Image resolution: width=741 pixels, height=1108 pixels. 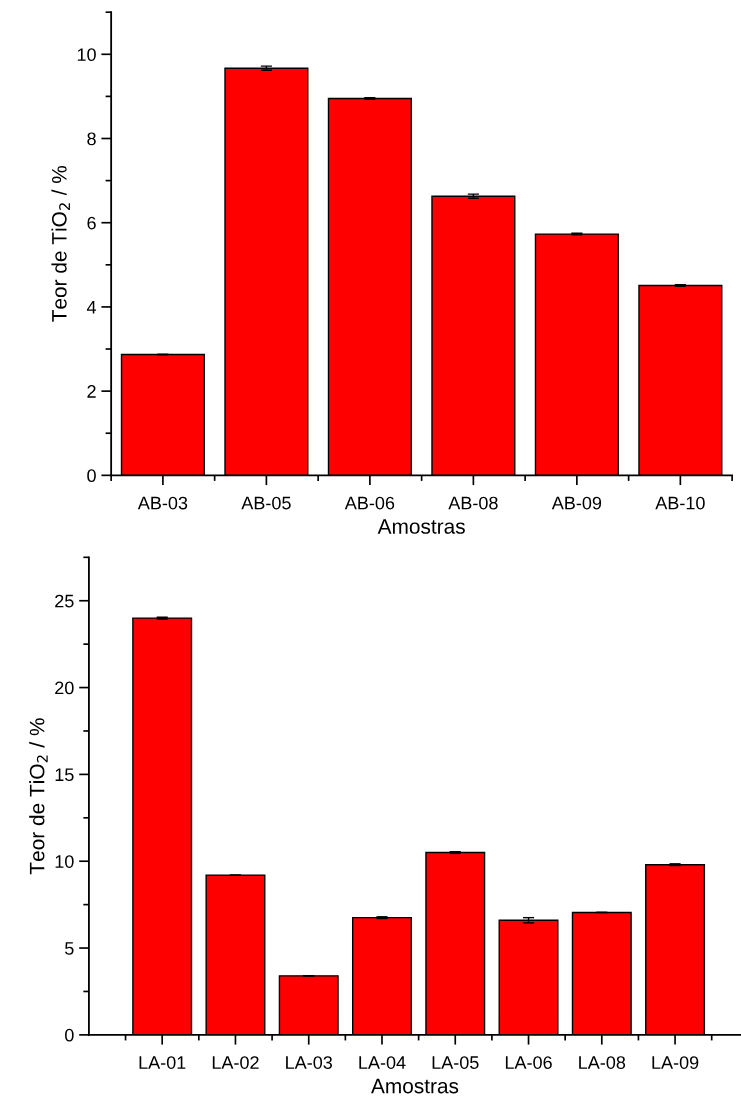 I want to click on y-tick-label: 20, so click(x=64, y=688).